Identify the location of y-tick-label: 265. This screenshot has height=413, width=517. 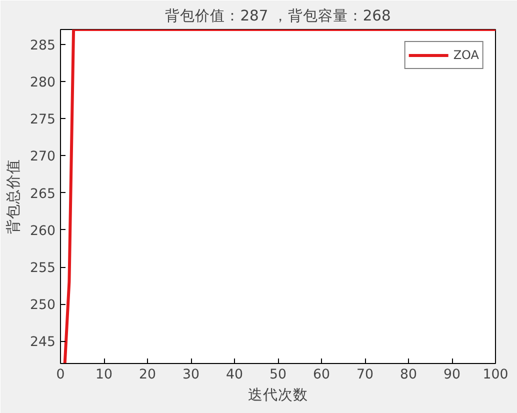
(43, 194).